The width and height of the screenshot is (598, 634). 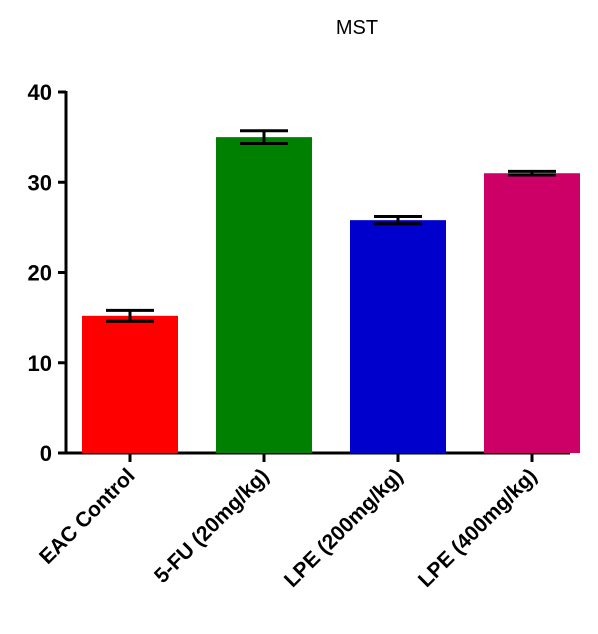 What do you see at coordinates (40, 92) in the screenshot?
I see `y-tick-label: 40` at bounding box center [40, 92].